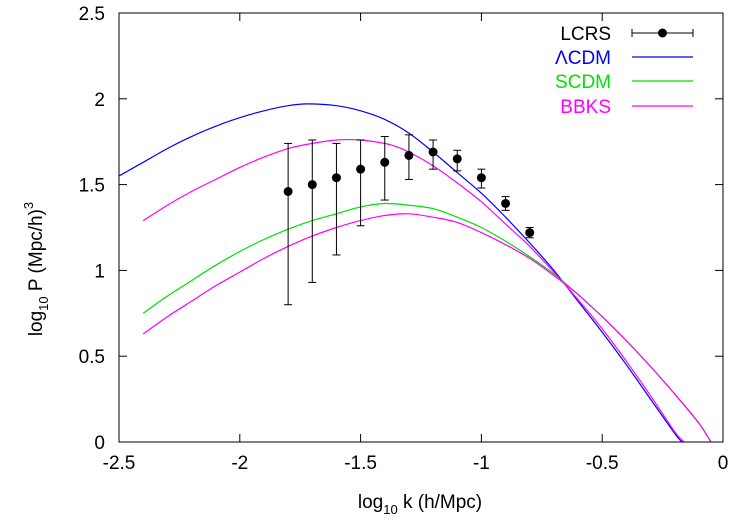 This screenshot has width=734, height=523. What do you see at coordinates (28, 205) in the screenshot?
I see `y-axis-title-superscript: 3` at bounding box center [28, 205].